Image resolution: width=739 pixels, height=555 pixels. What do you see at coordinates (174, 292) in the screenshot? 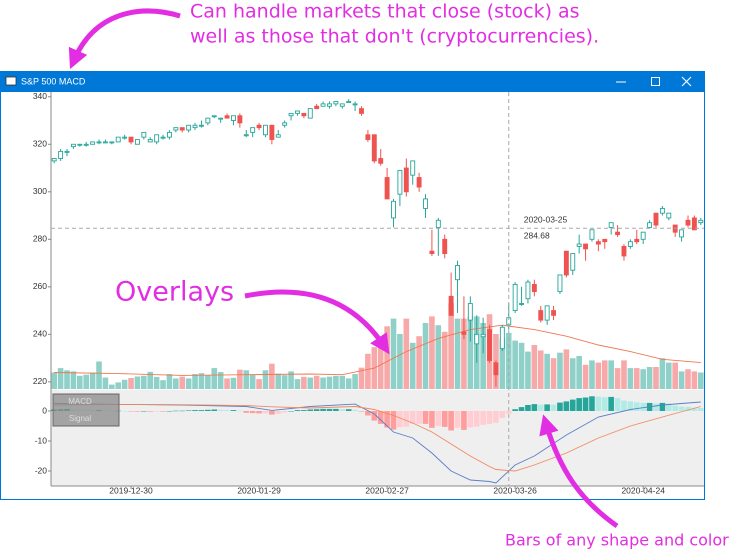
I see `annotation: Overlays` at bounding box center [174, 292].